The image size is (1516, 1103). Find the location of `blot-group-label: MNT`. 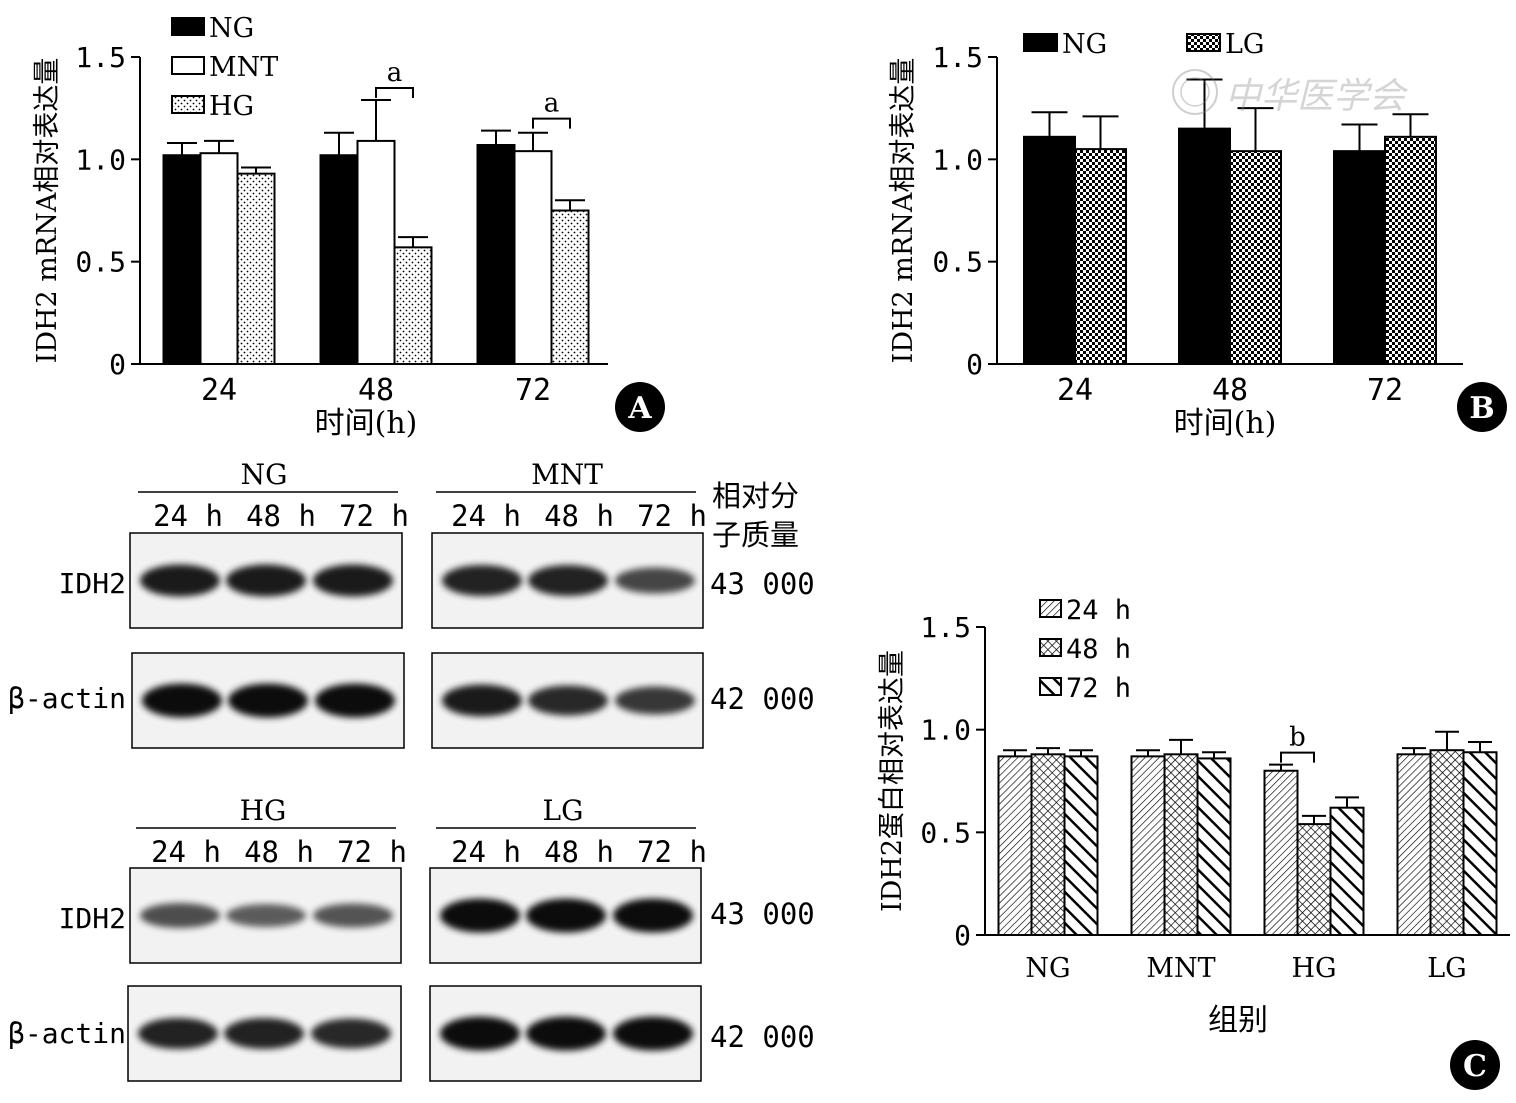

blot-group-label: MNT is located at coordinates (567, 474).